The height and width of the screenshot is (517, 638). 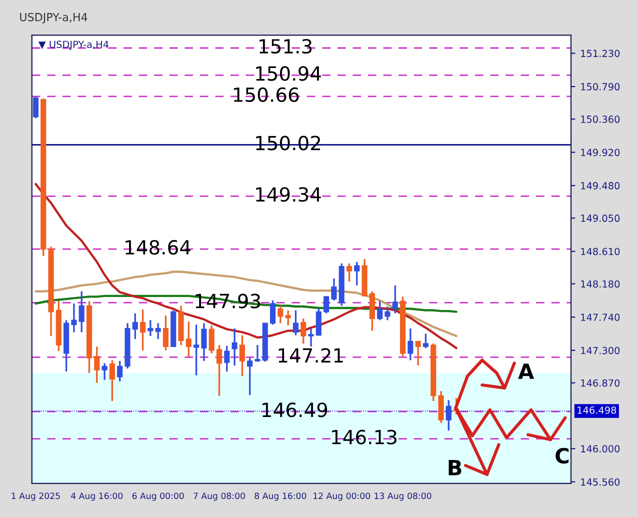 I want to click on ref-line-label: 146.498, so click(x=597, y=410).